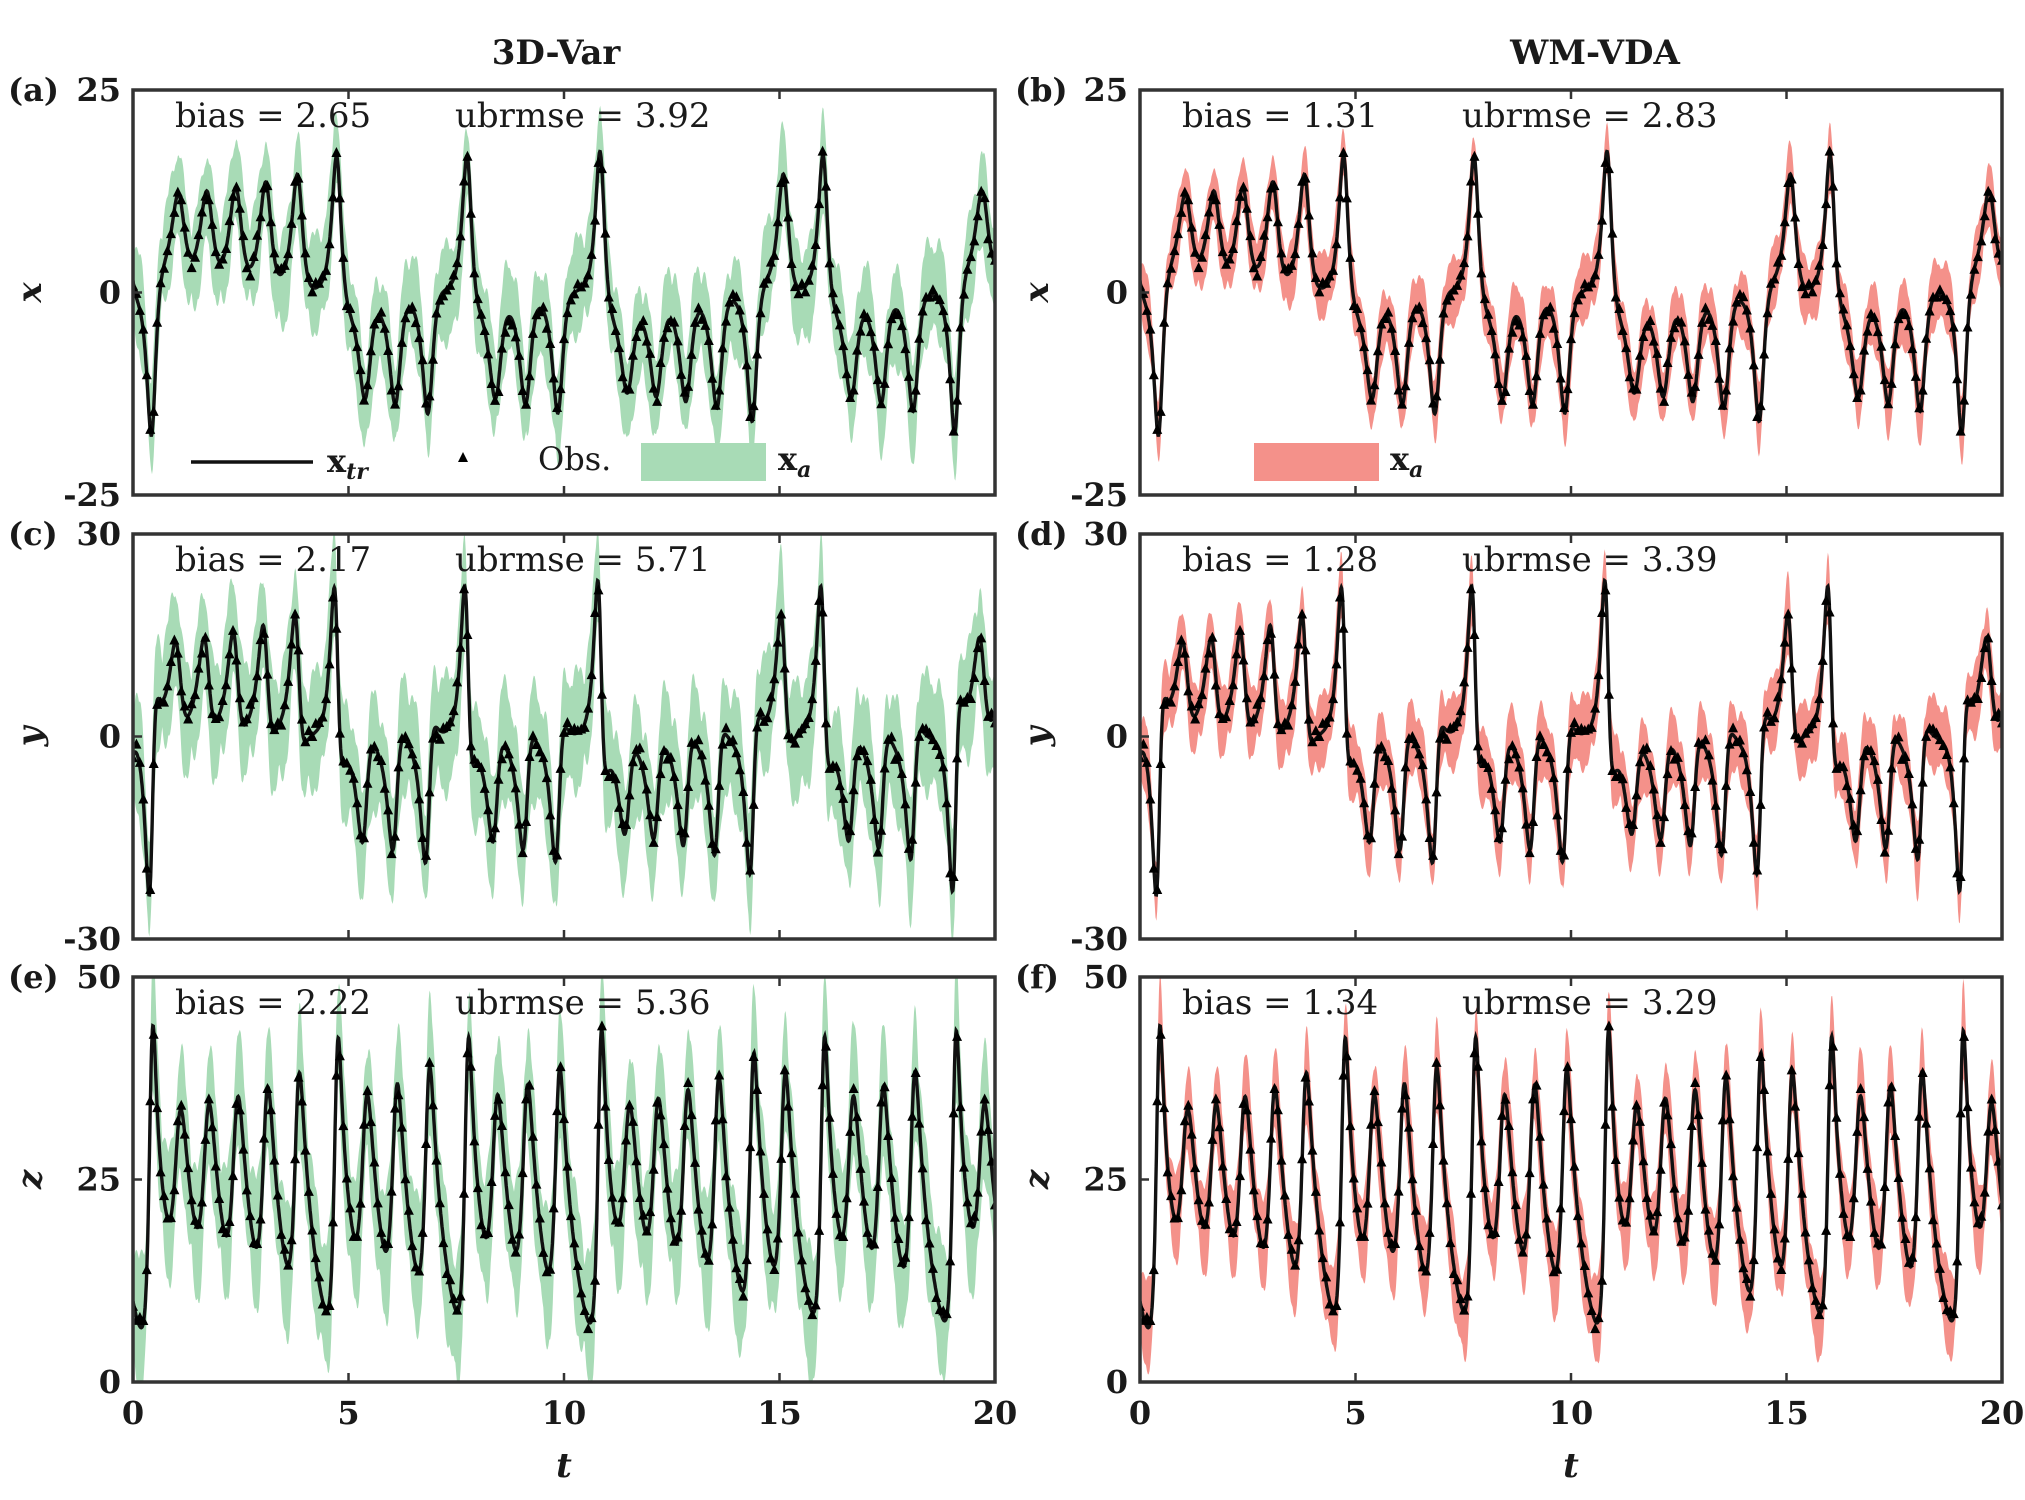 The width and height of the screenshot is (2025, 1500). Describe the element at coordinates (98, 977) in the screenshot. I see `y-tick-label: 50` at that location.